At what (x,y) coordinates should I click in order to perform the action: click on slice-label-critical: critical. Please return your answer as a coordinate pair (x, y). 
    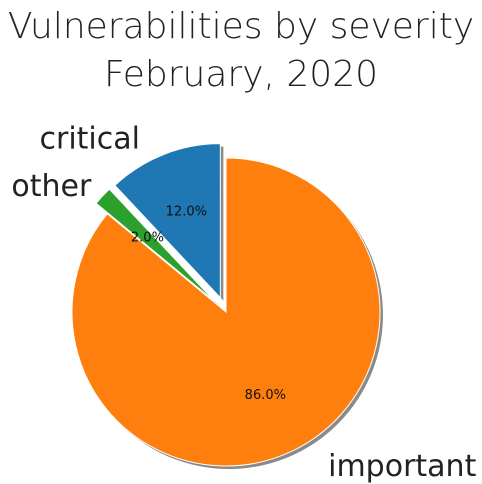
    Looking at the image, I should click on (89, 139).